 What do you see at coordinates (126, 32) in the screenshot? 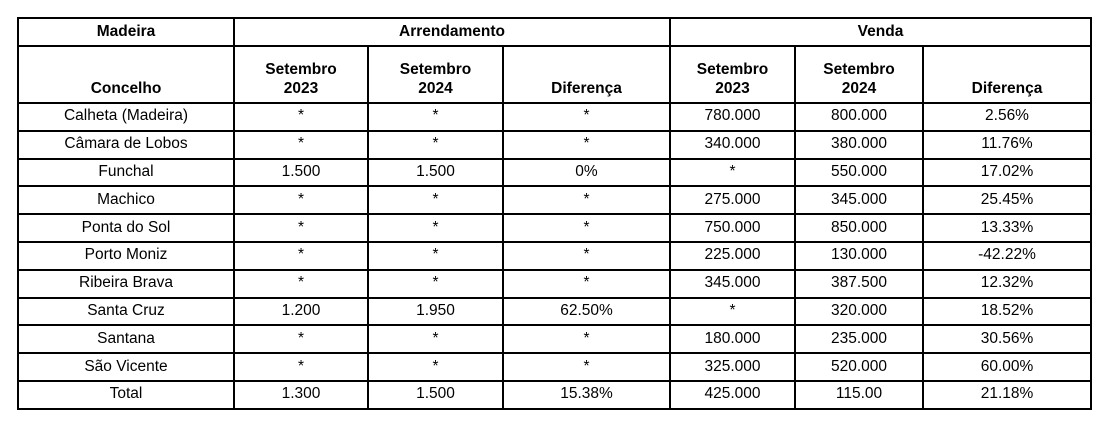
I see `region-header: Madeira` at bounding box center [126, 32].